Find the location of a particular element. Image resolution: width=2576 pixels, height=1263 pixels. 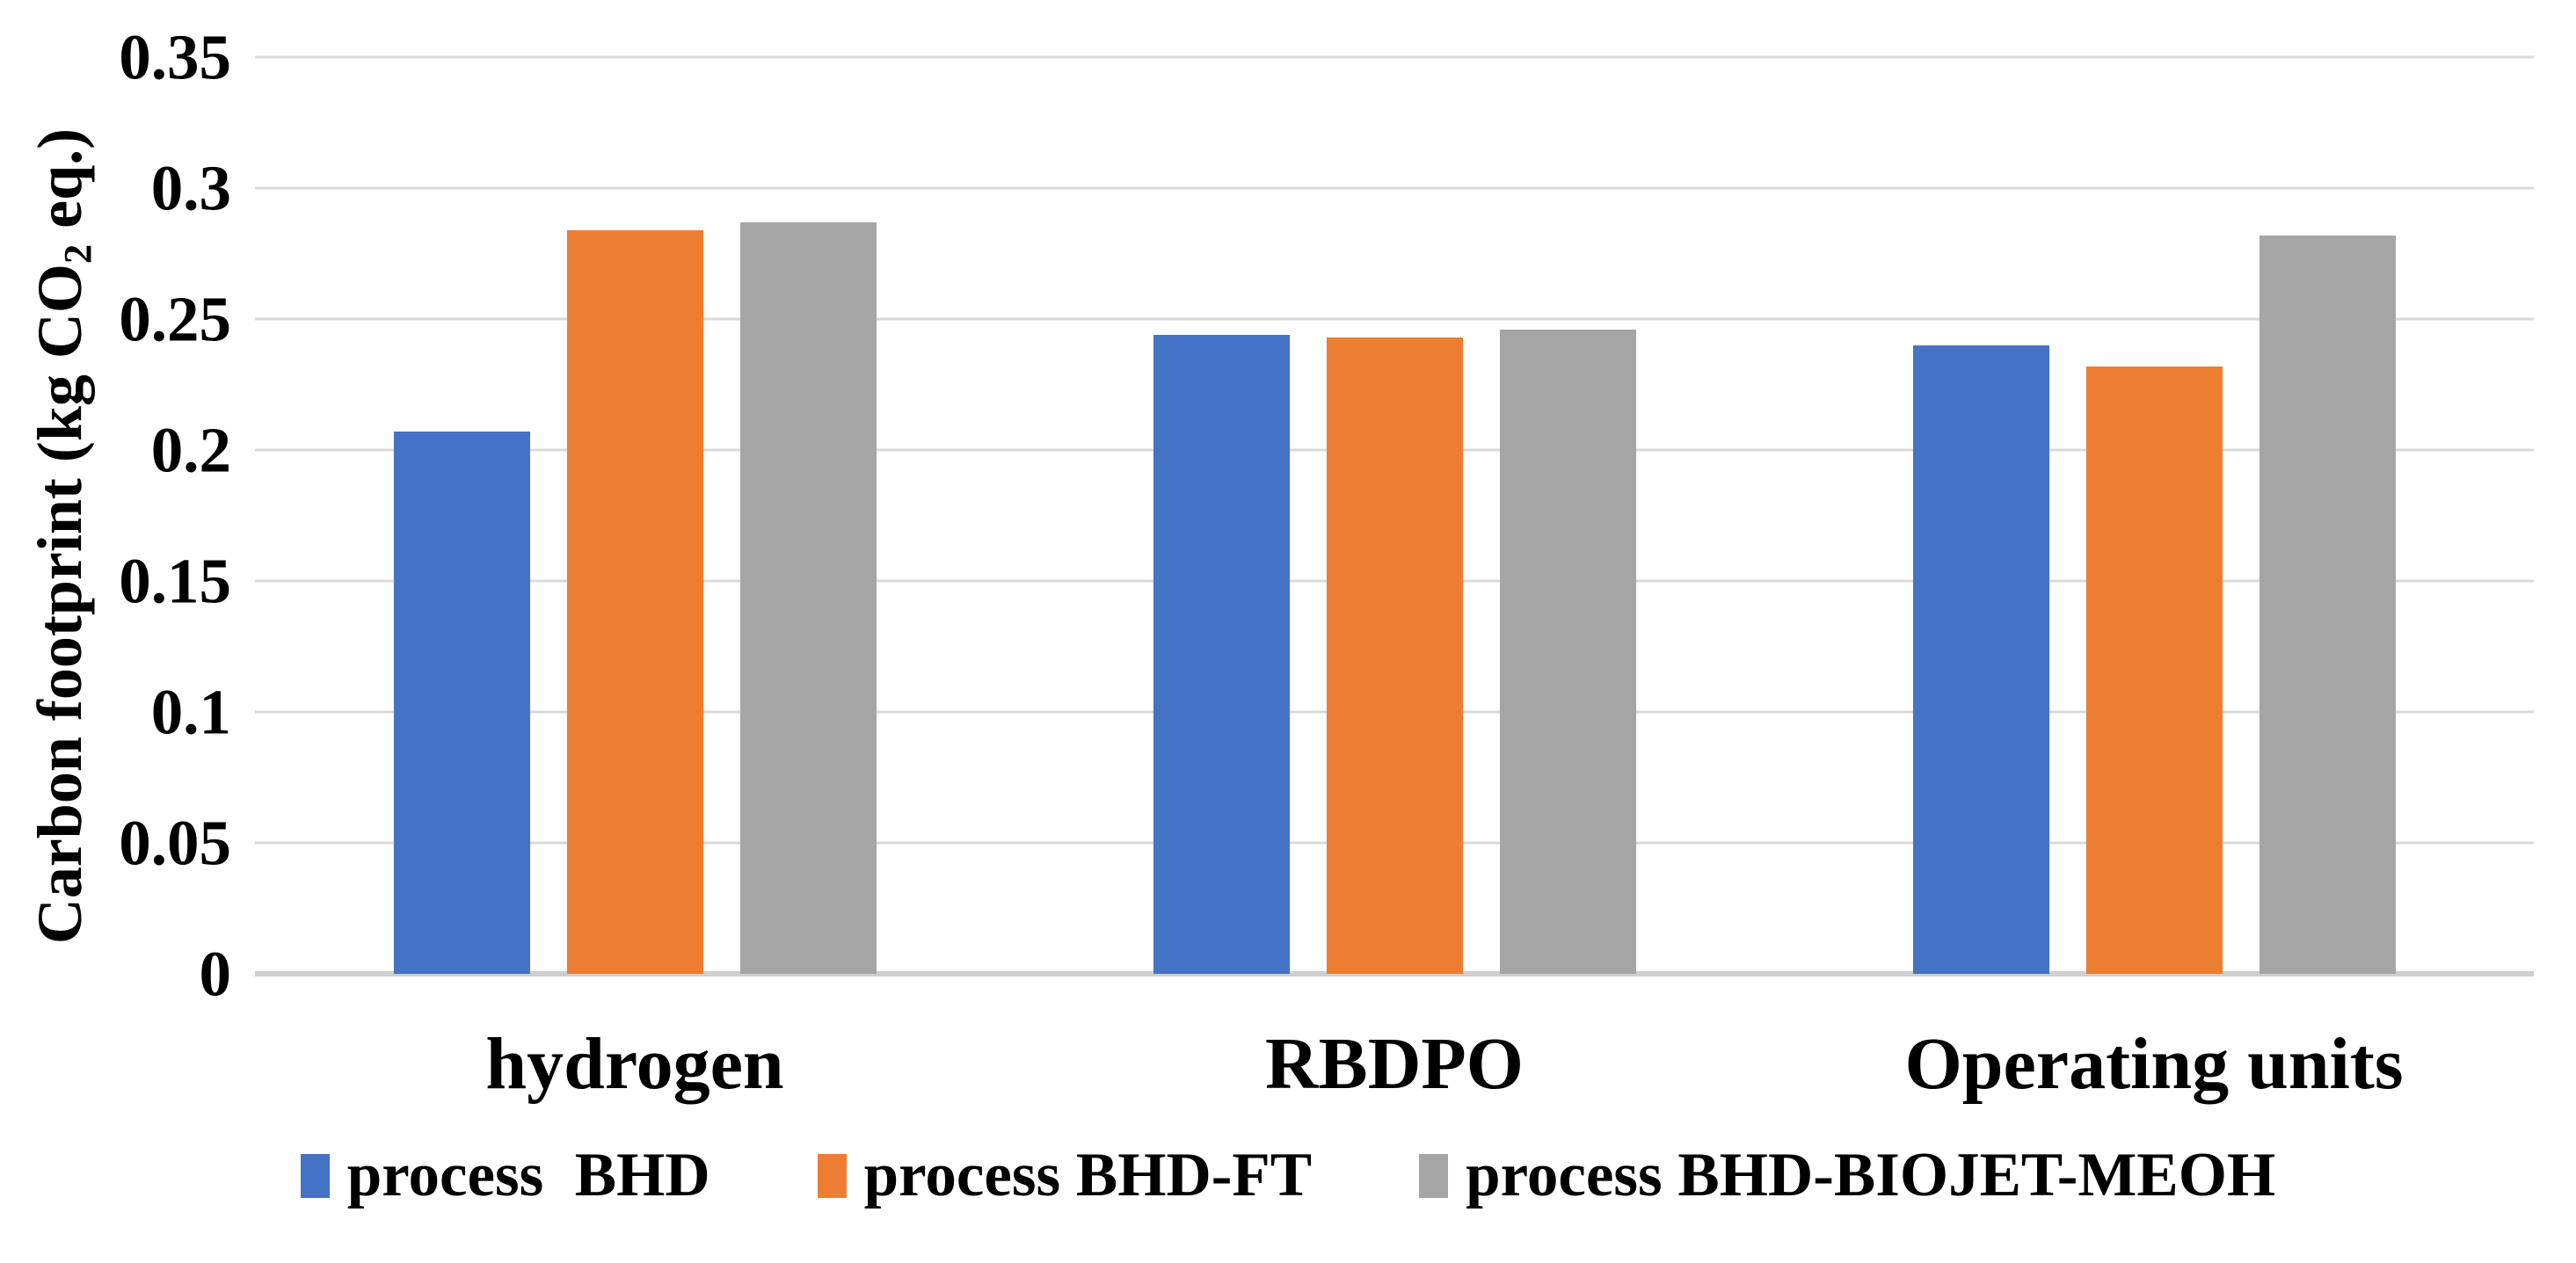

y-tick-label: 0 is located at coordinates (215, 974).